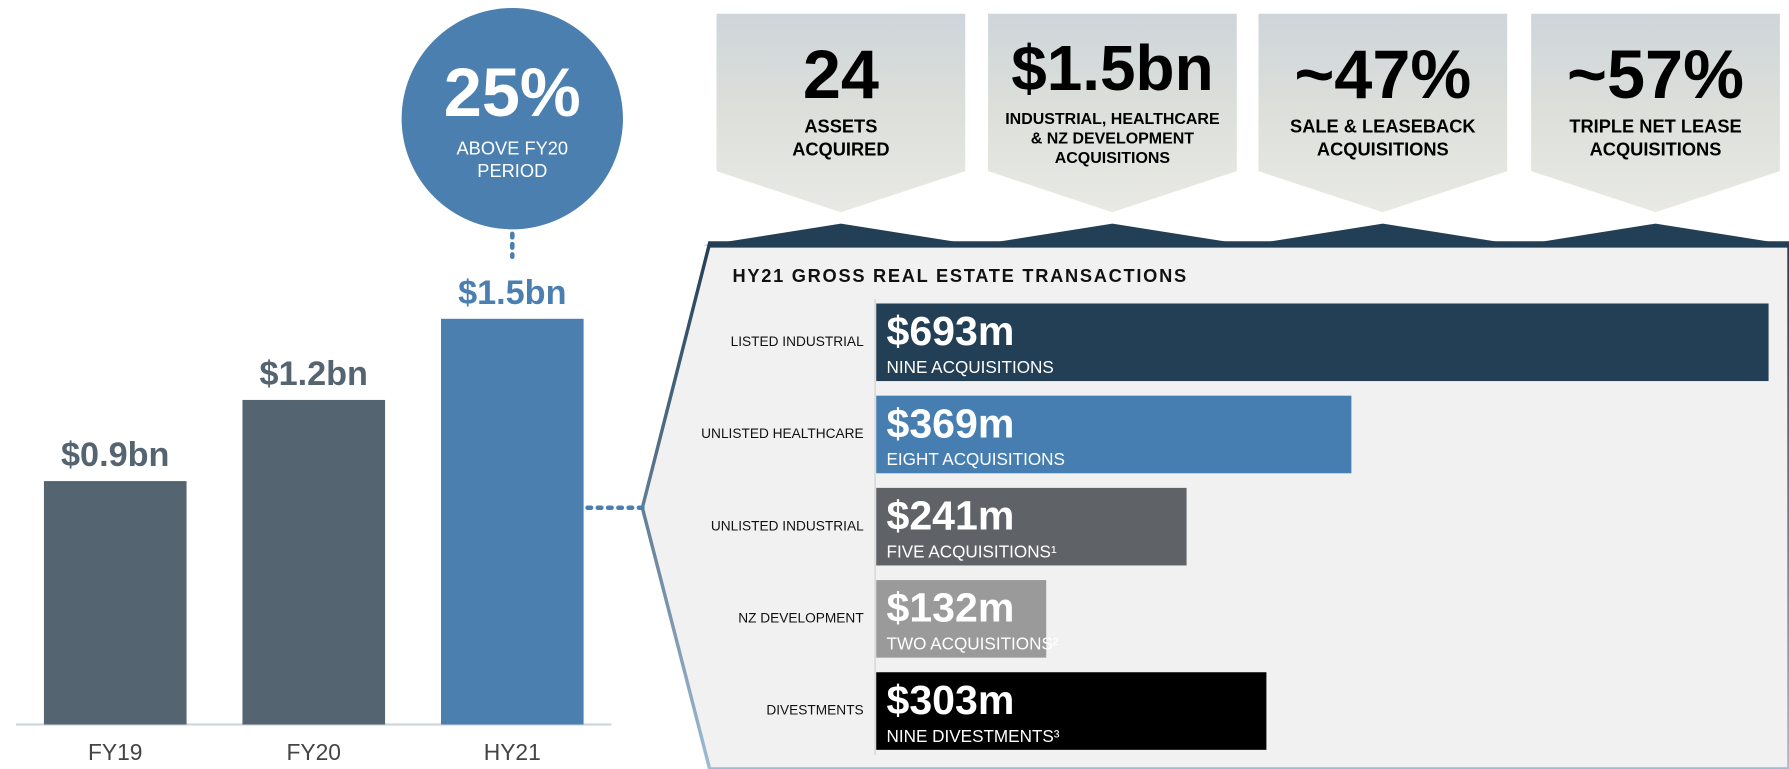  Describe the element at coordinates (787, 525) in the screenshot. I see `category-label: UNLISTED INDUSTRIAL` at that location.